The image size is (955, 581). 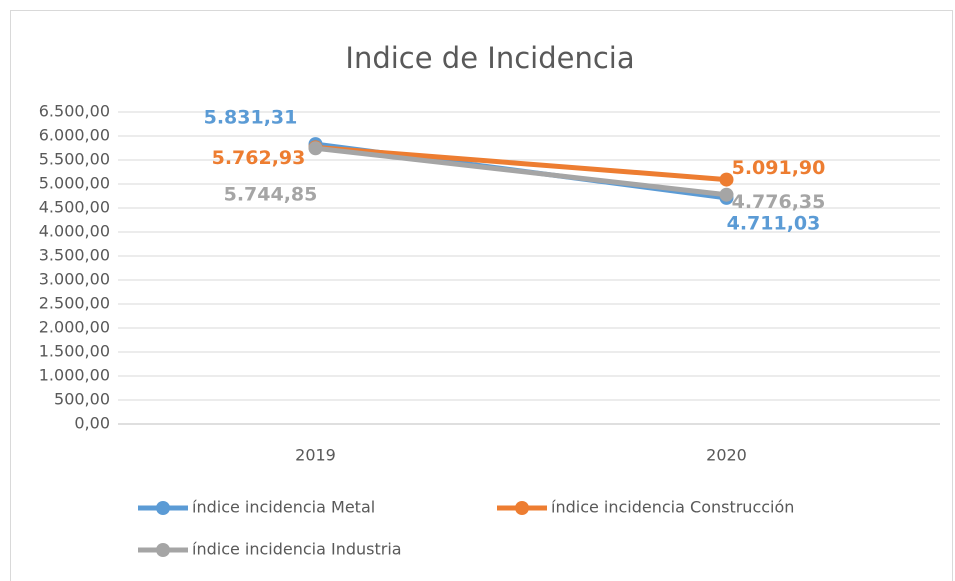 I want to click on y-tick-label: 4.000,00, so click(x=74, y=231).